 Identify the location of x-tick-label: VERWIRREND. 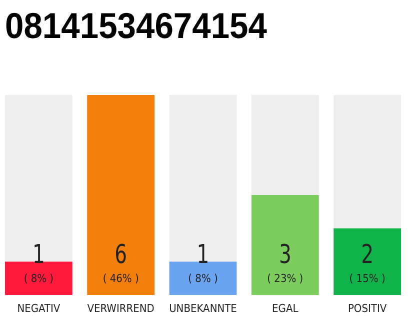
(121, 308).